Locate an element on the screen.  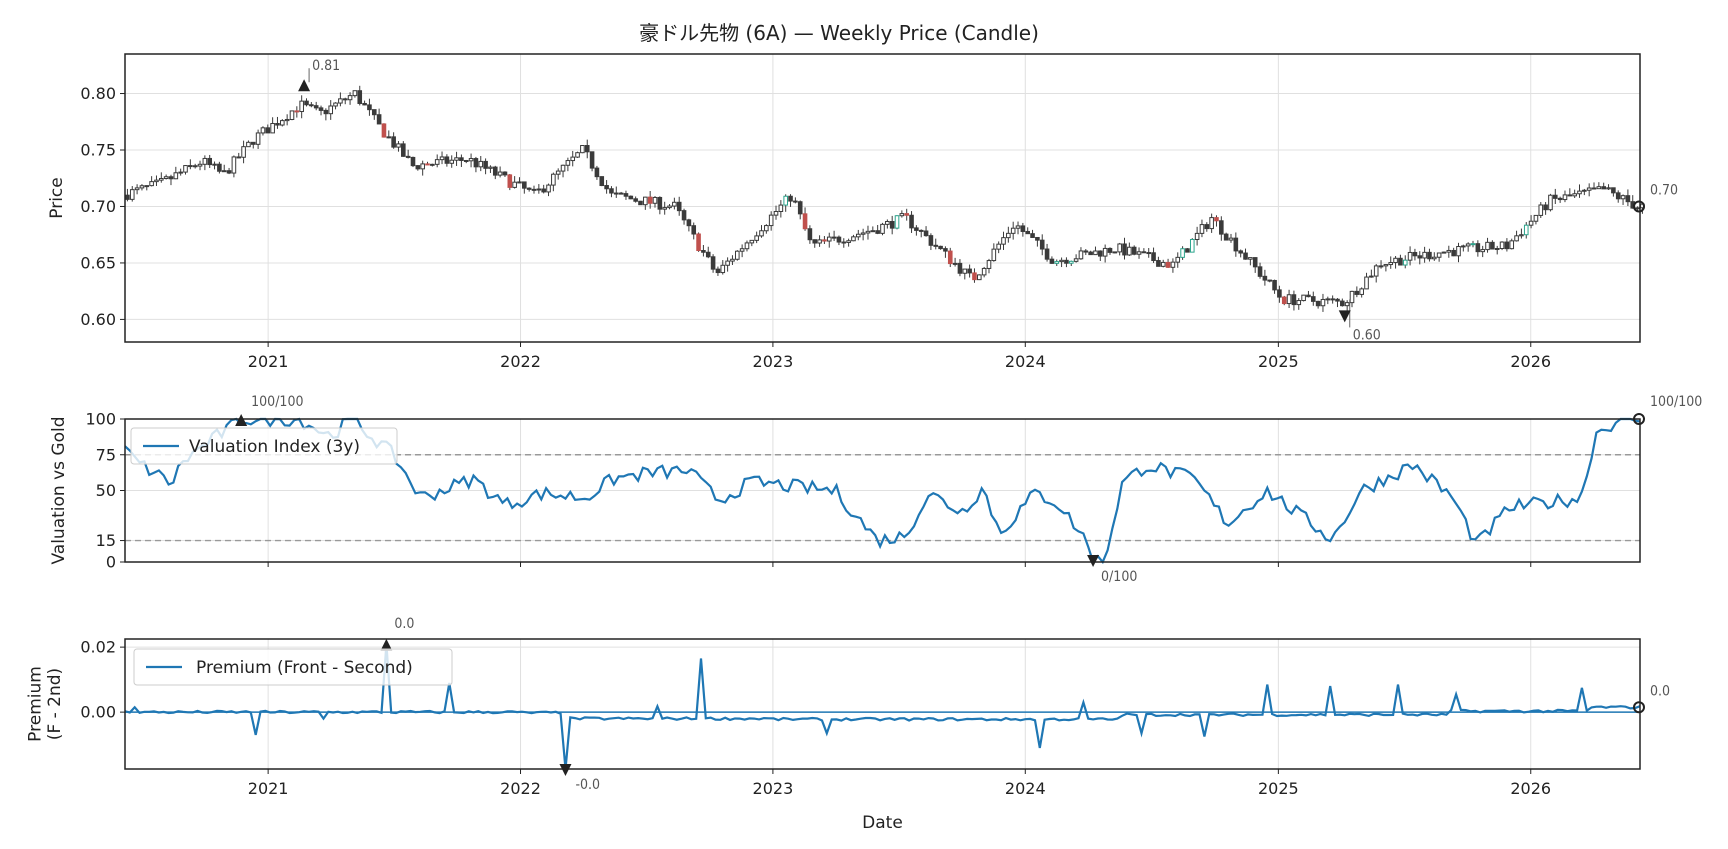
xtick-label-2022: 2022 is located at coordinates (520, 361).